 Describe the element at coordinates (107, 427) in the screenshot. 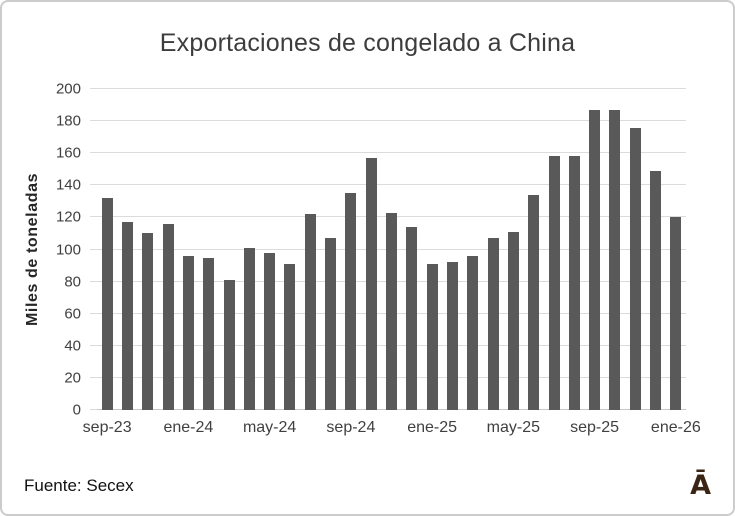

I see `x-tick-label: sep-23` at that location.